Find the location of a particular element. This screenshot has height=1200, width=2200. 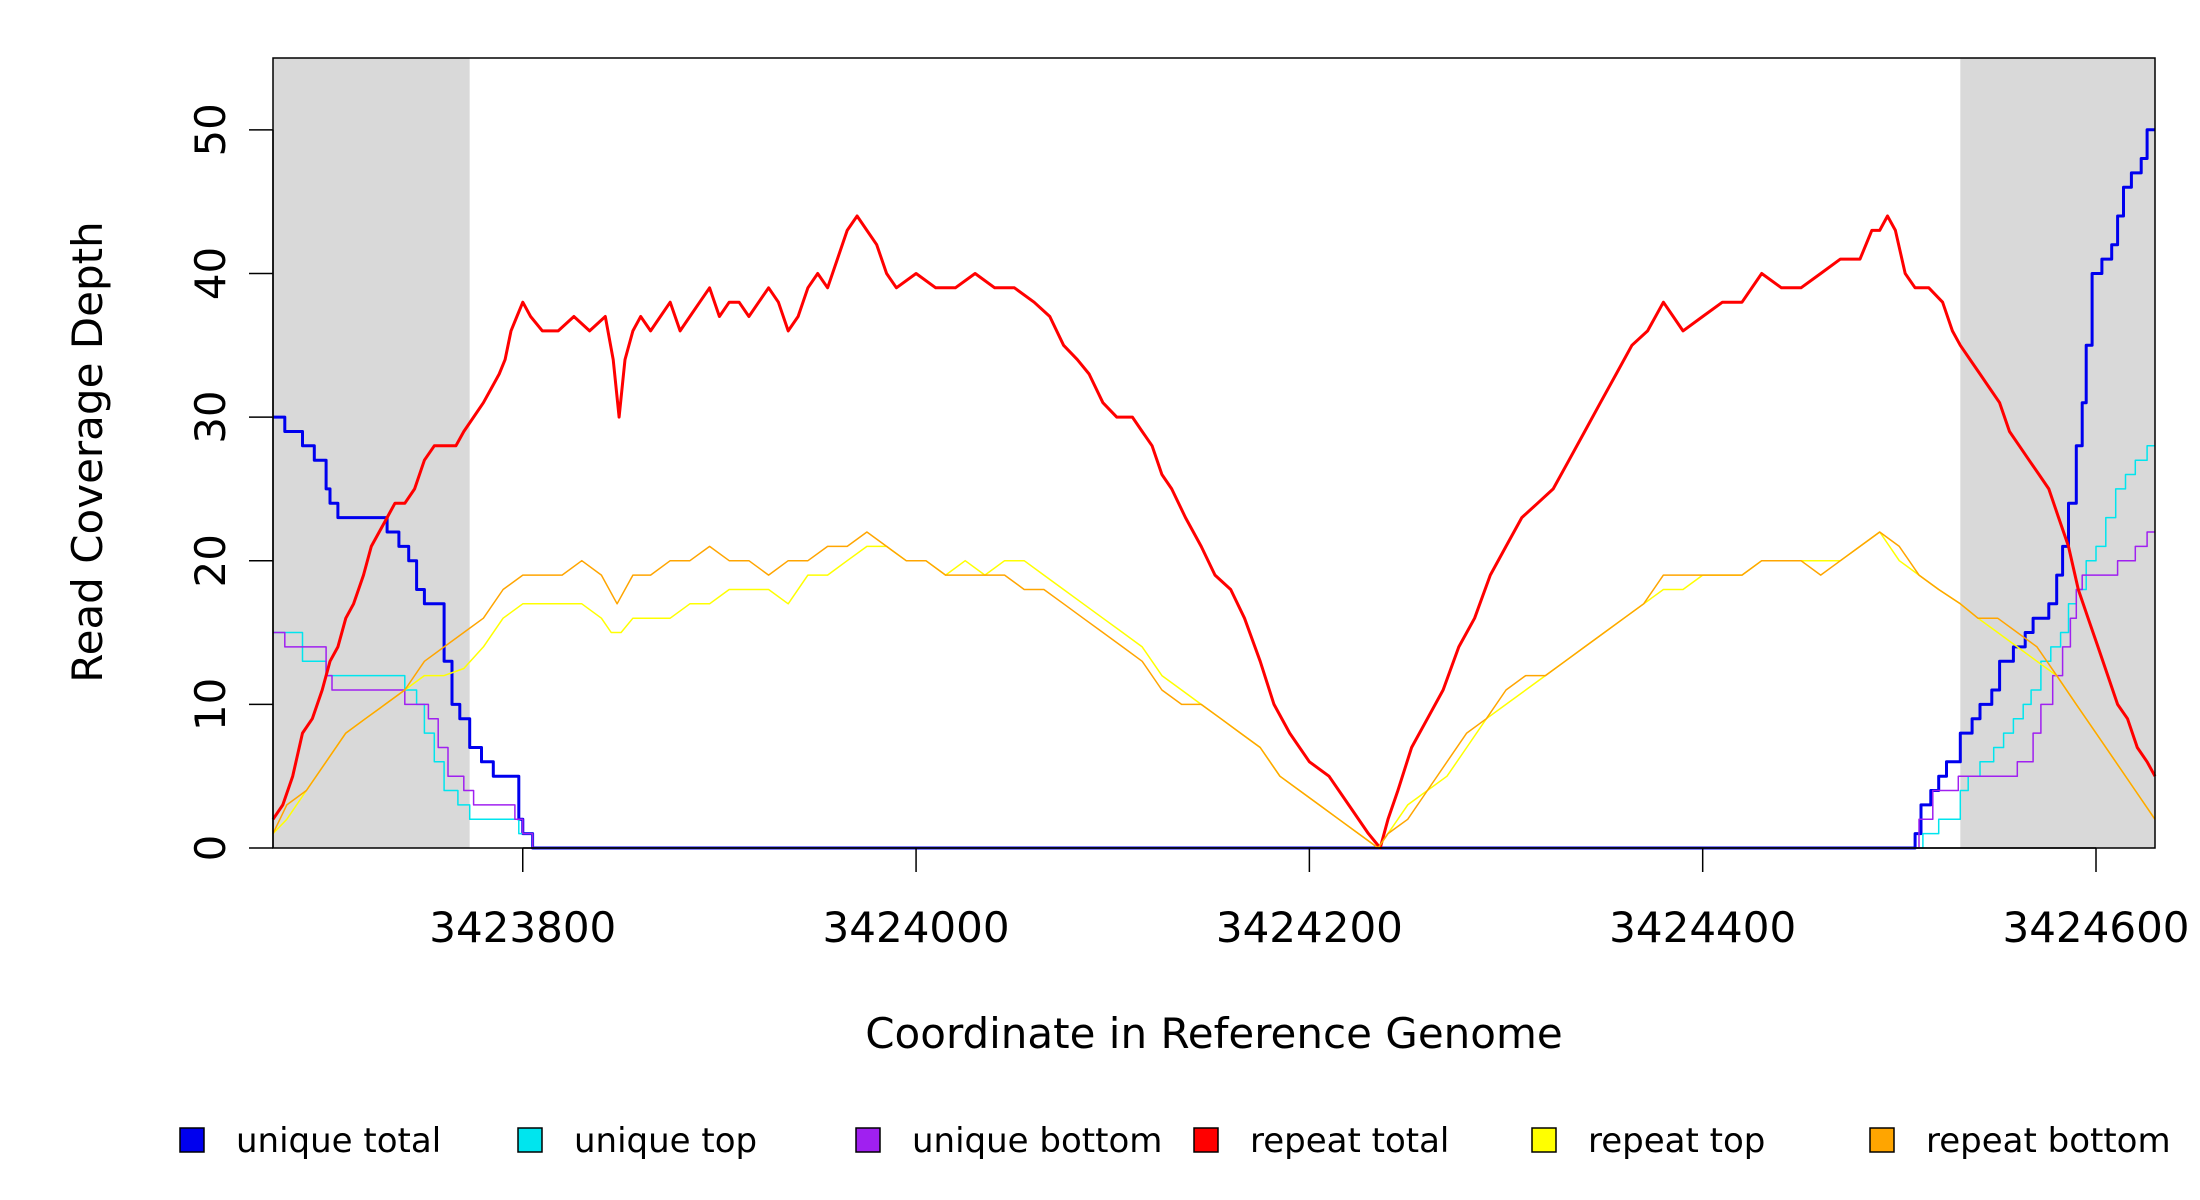

x-tick-label: 3424600 is located at coordinates (2095, 927).